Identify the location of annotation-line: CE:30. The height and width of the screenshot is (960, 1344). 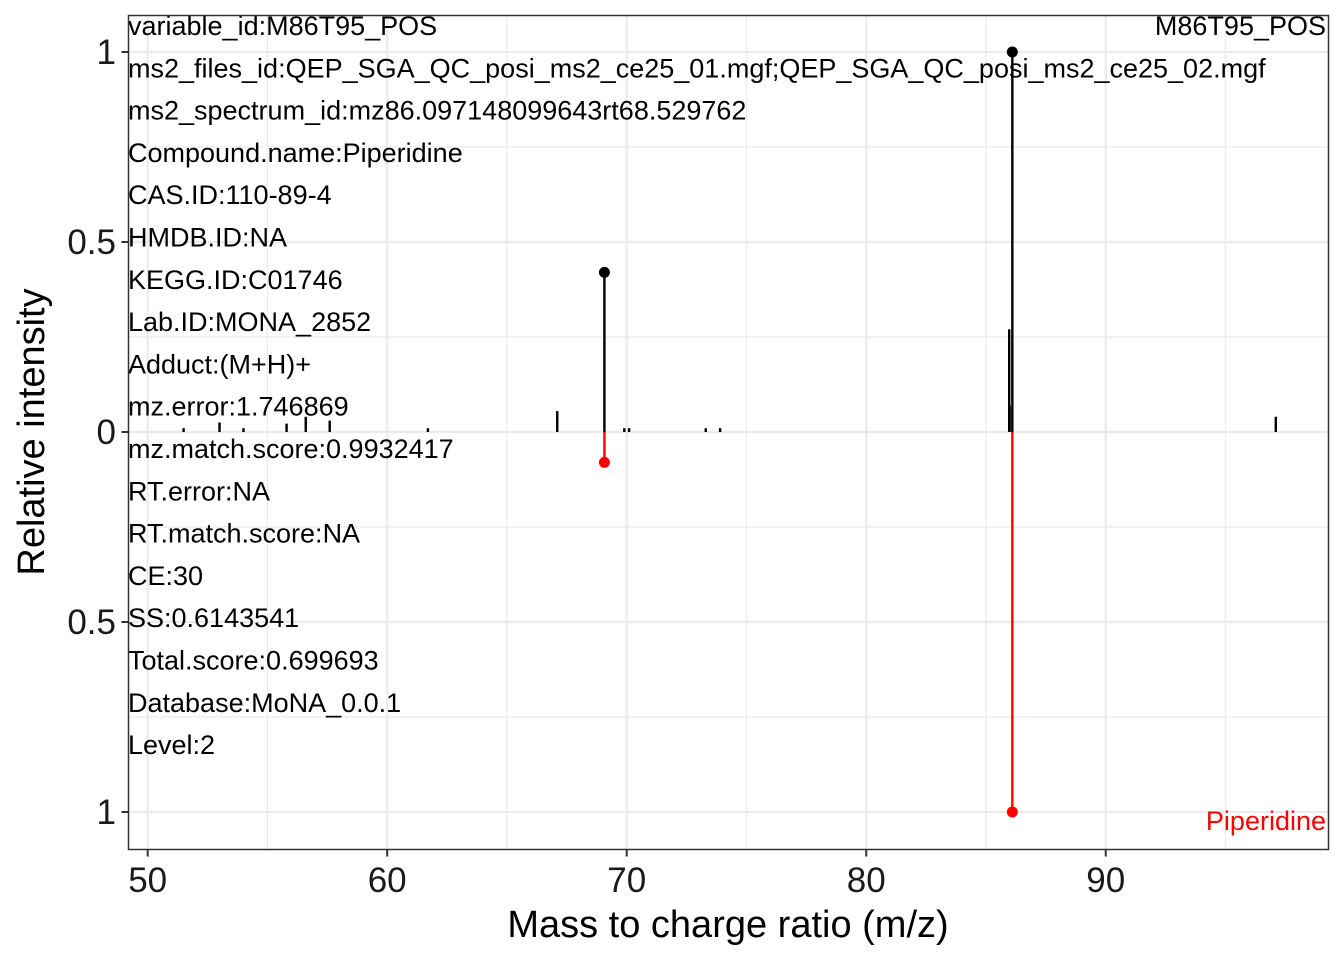
(165, 576).